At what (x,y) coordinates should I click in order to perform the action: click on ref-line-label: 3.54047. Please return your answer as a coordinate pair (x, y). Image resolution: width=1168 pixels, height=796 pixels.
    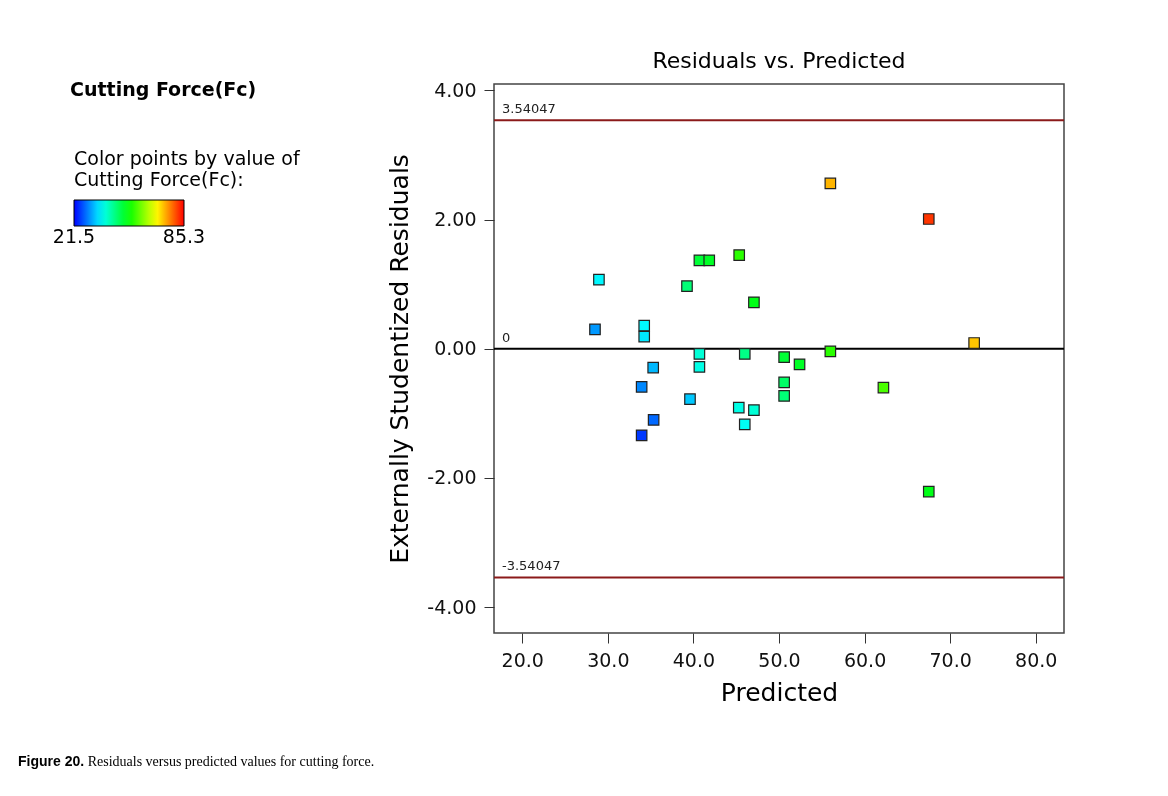
    Looking at the image, I should click on (529, 109).